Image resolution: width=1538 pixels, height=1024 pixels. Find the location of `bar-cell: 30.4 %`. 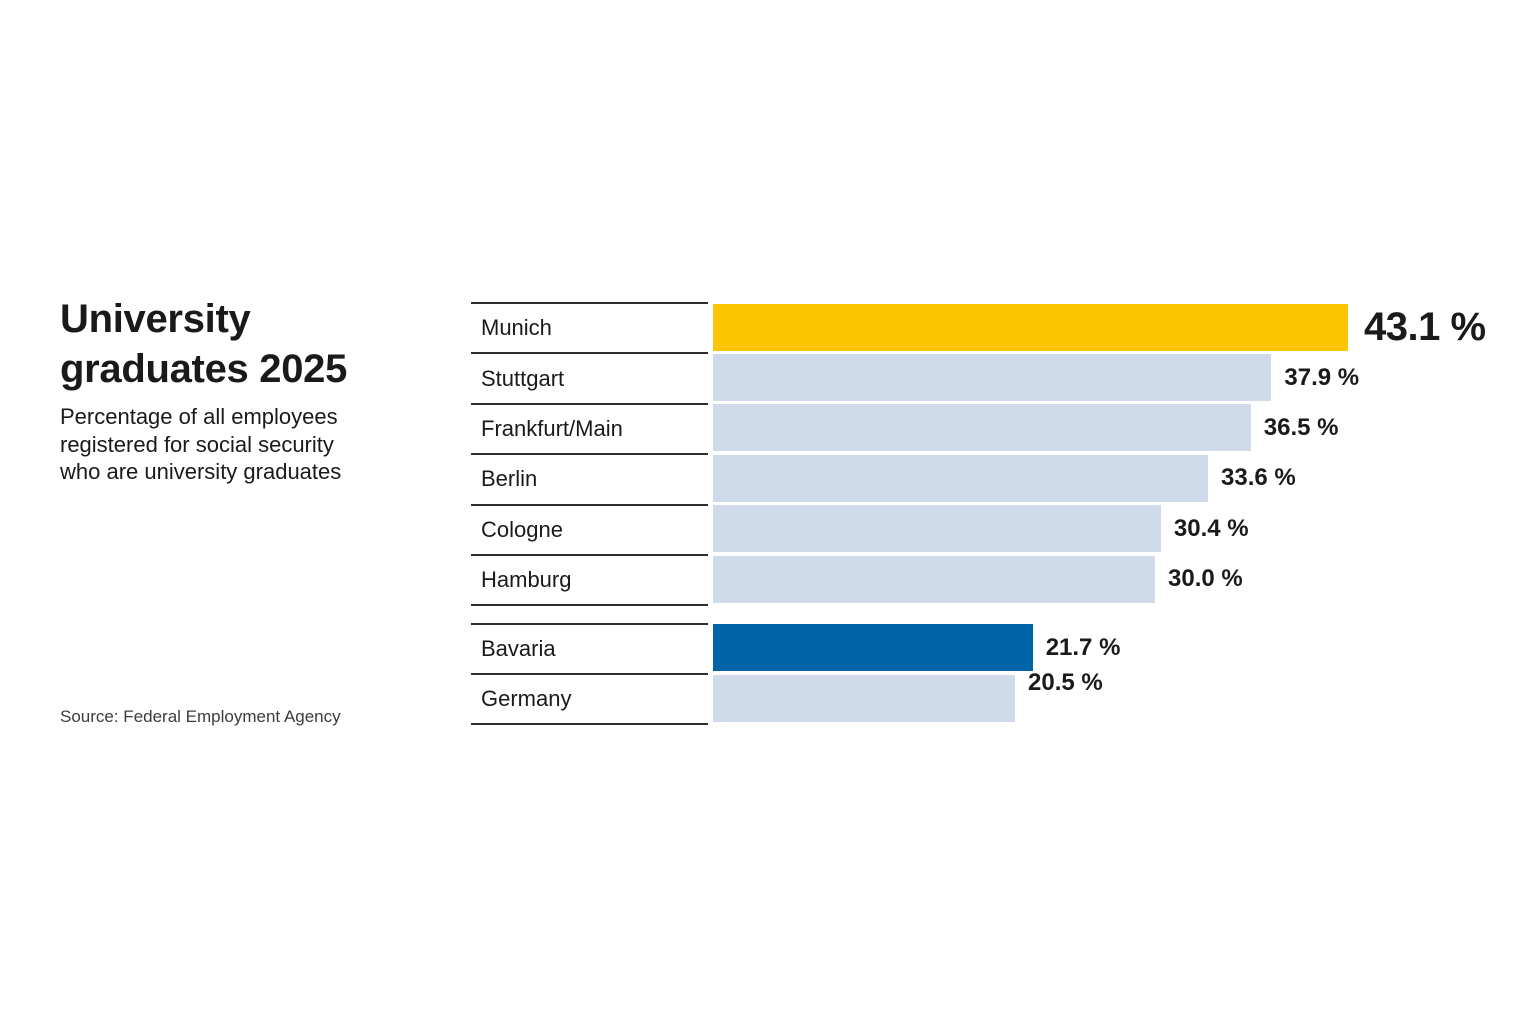

bar-cell: 30.4 % is located at coordinates (1122, 529).